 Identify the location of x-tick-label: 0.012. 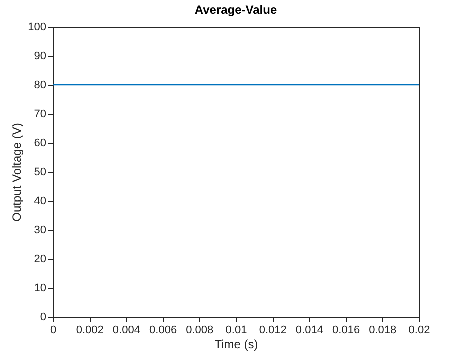
(273, 330).